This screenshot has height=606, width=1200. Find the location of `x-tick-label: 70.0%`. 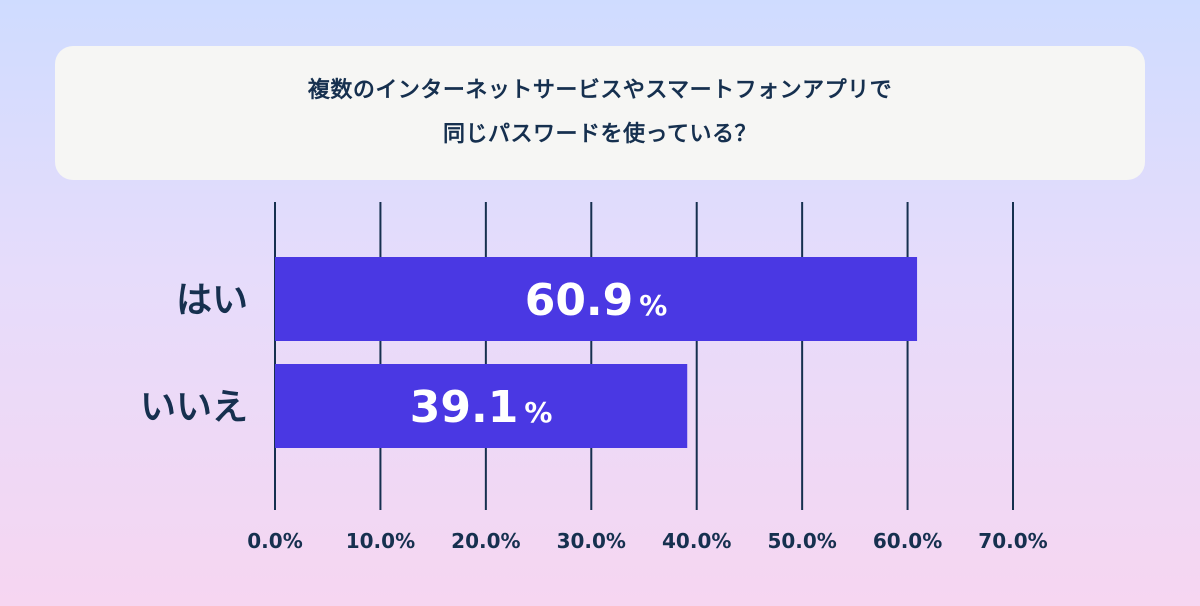

x-tick-label: 70.0% is located at coordinates (1012, 541).